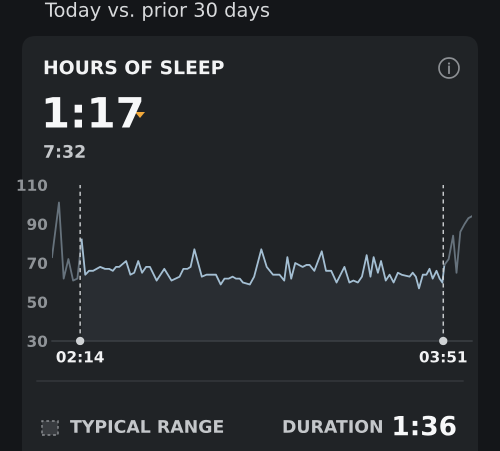 The height and width of the screenshot is (451, 500). I want to click on y-tick-label: 50, so click(38, 302).